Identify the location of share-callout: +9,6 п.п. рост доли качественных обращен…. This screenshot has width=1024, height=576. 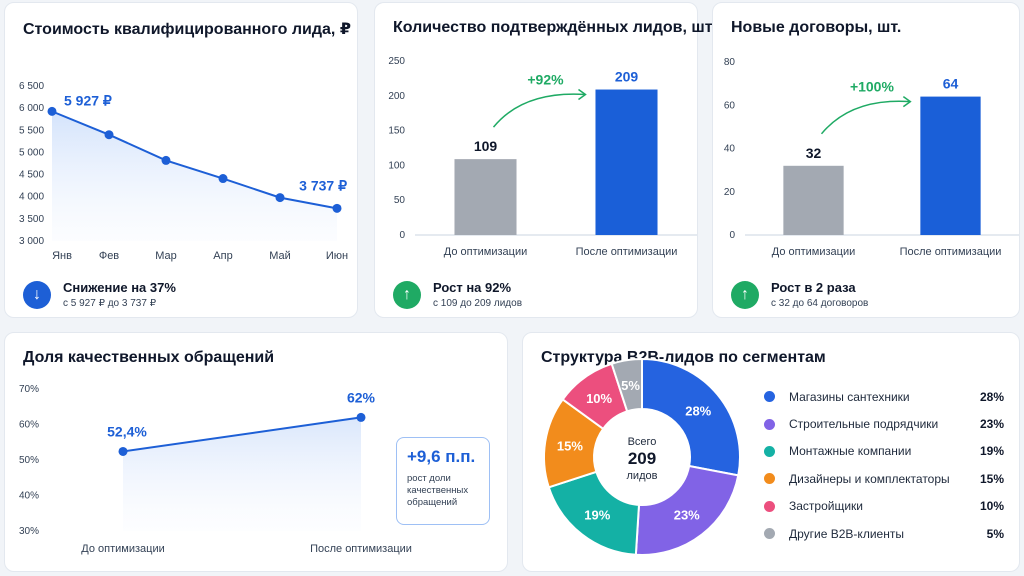
(443, 481).